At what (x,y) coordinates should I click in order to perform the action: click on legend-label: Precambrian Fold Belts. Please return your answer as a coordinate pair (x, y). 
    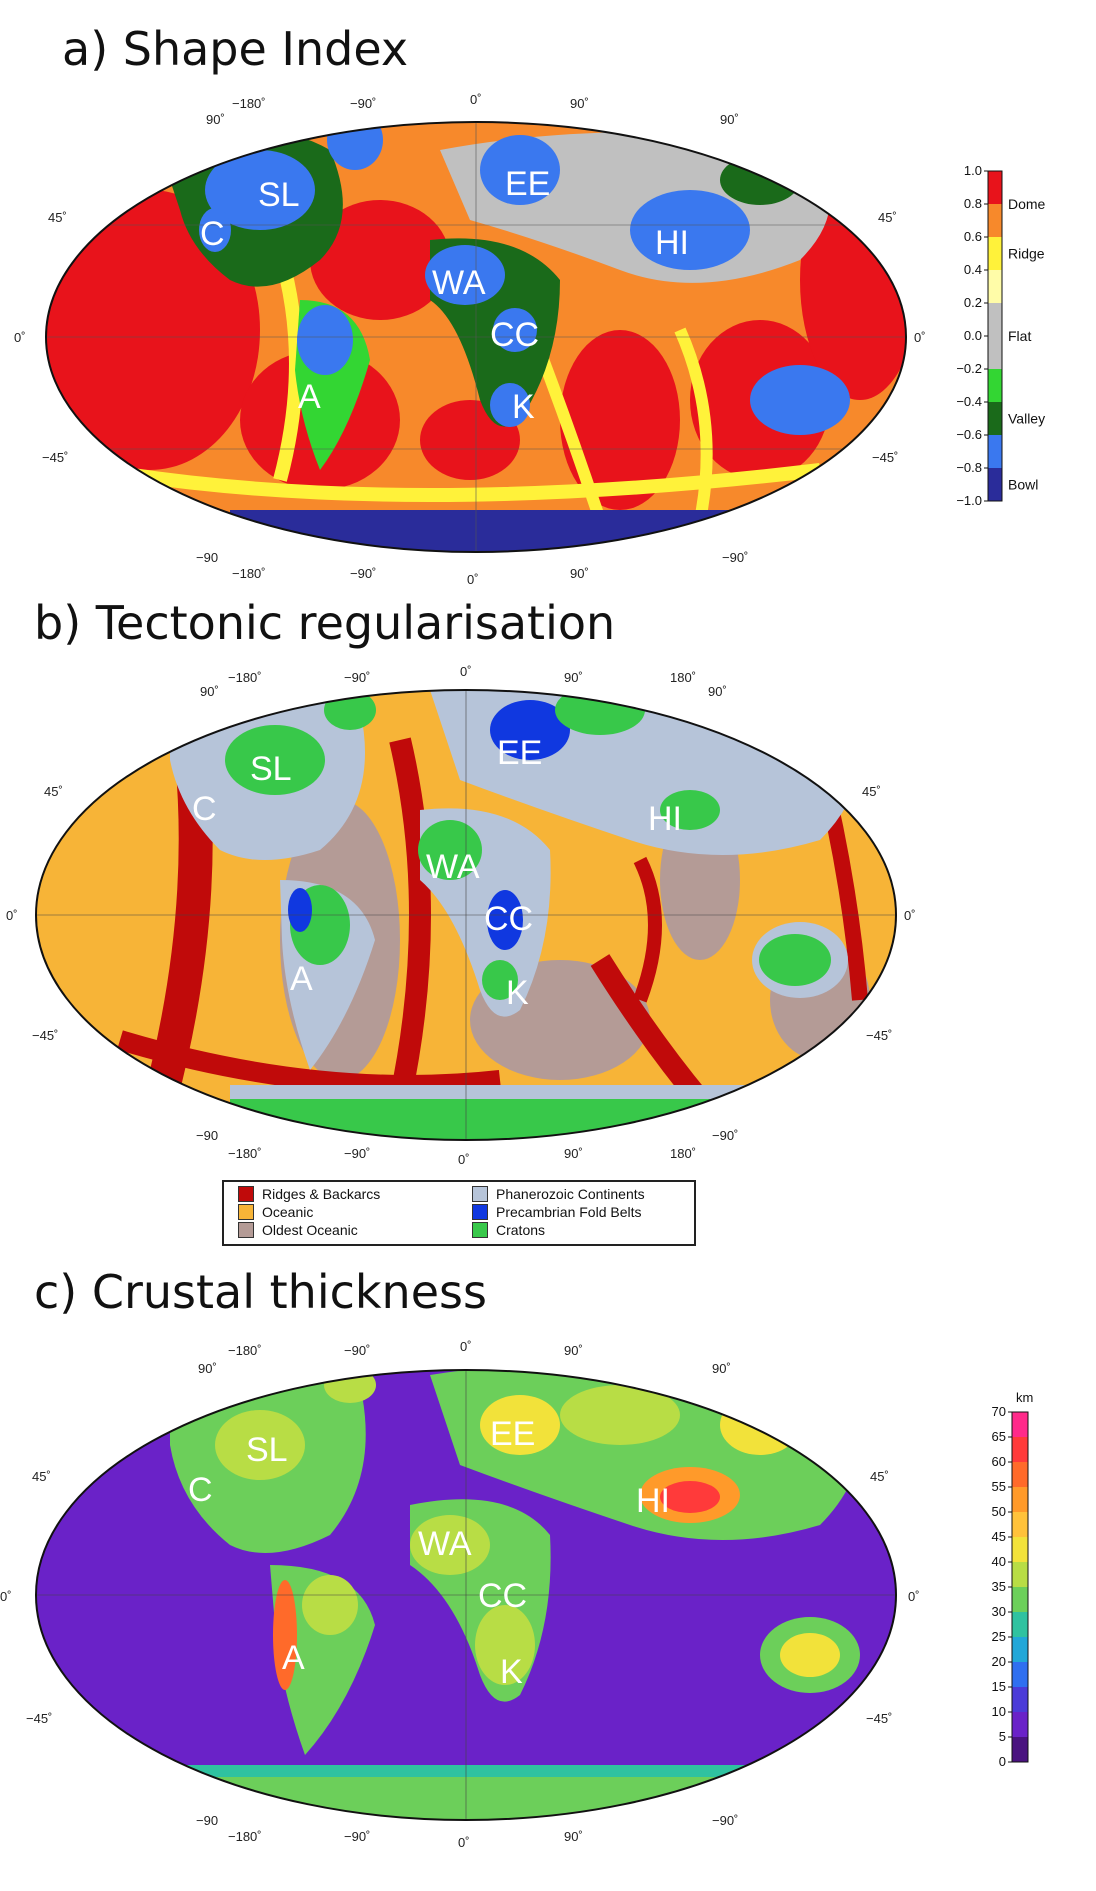
    Looking at the image, I should click on (569, 1212).